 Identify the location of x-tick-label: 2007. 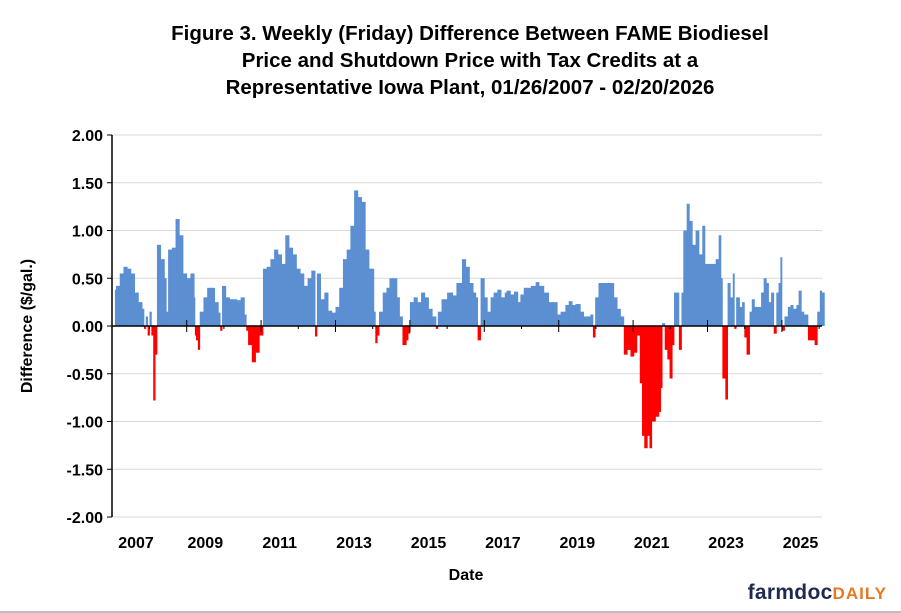
(136, 543).